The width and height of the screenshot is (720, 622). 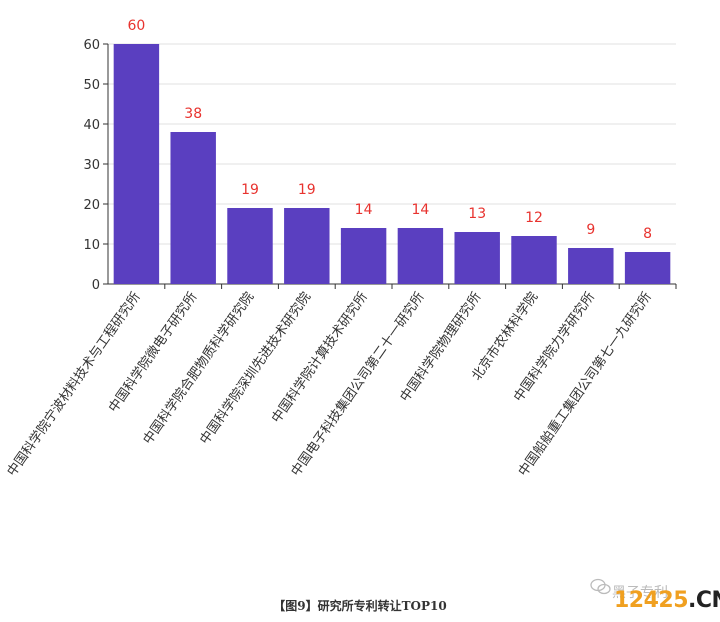 I want to click on x-tick-label-3: 中国科学院合肥物质科学研究院, so click(x=199, y=368).